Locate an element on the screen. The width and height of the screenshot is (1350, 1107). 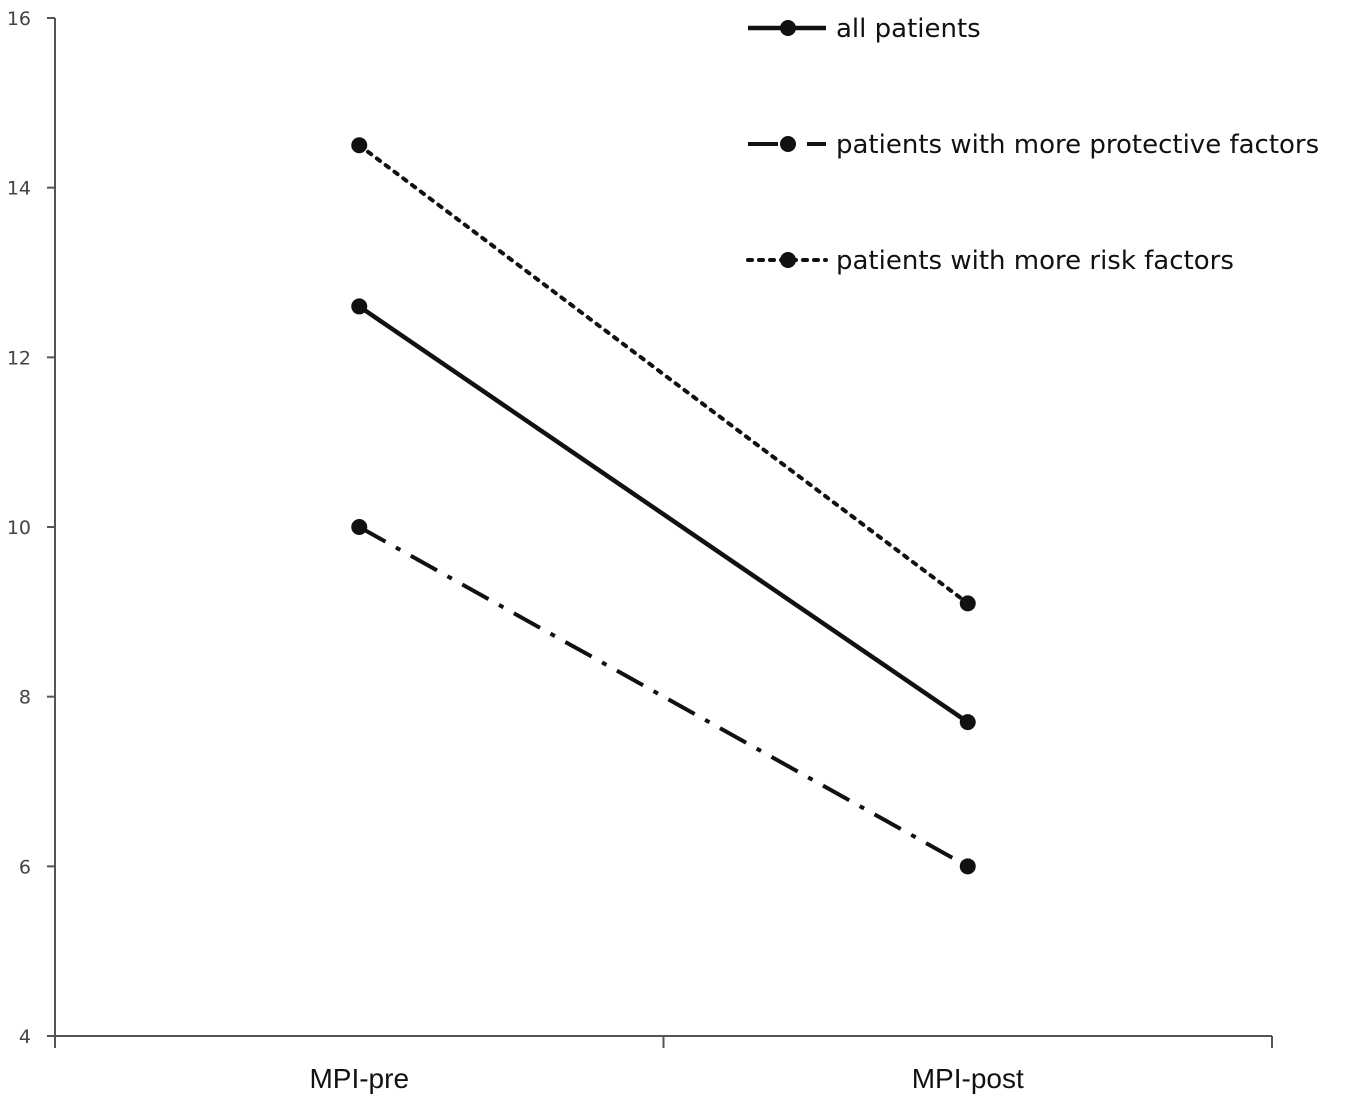
y-tick-label: 10 is located at coordinates (19, 528).